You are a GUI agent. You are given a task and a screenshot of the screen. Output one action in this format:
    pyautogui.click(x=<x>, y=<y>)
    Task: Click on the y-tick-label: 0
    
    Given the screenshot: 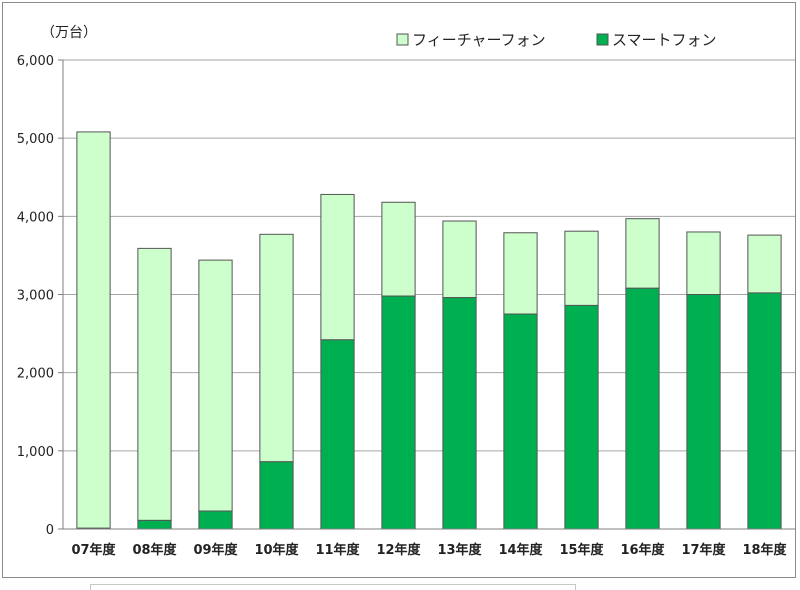 What is the action you would take?
    pyautogui.click(x=50, y=530)
    